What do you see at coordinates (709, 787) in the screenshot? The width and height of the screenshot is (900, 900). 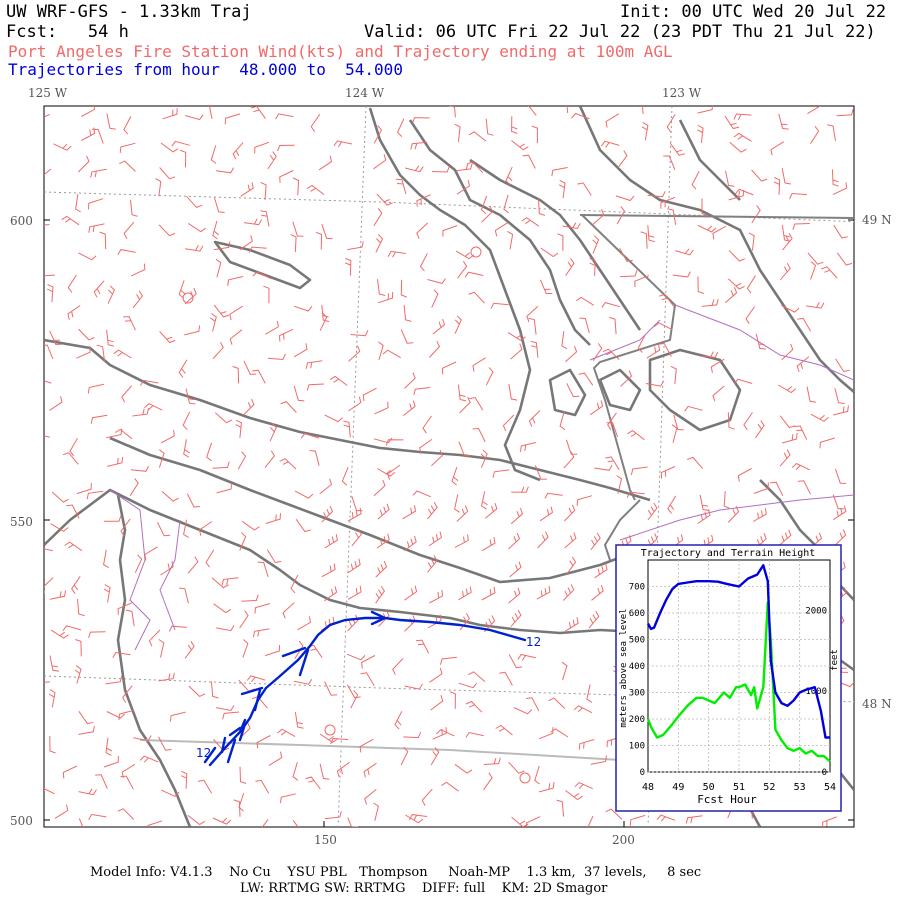 I see `inset-x-tick: 50` at bounding box center [709, 787].